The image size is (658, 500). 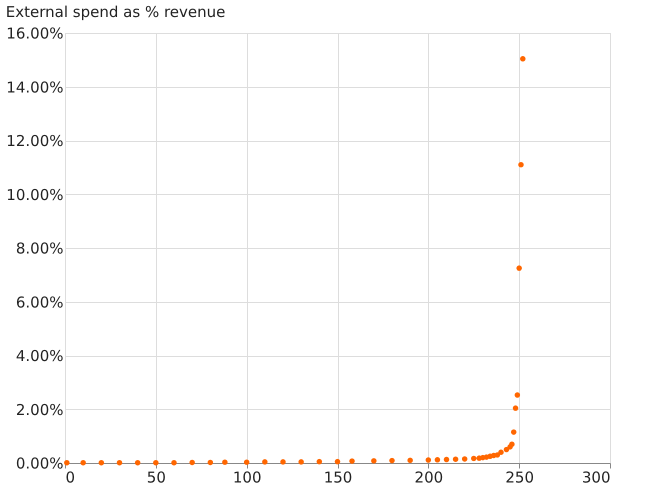 What do you see at coordinates (35, 87) in the screenshot?
I see `y-tick-label: 14.00%` at bounding box center [35, 87].